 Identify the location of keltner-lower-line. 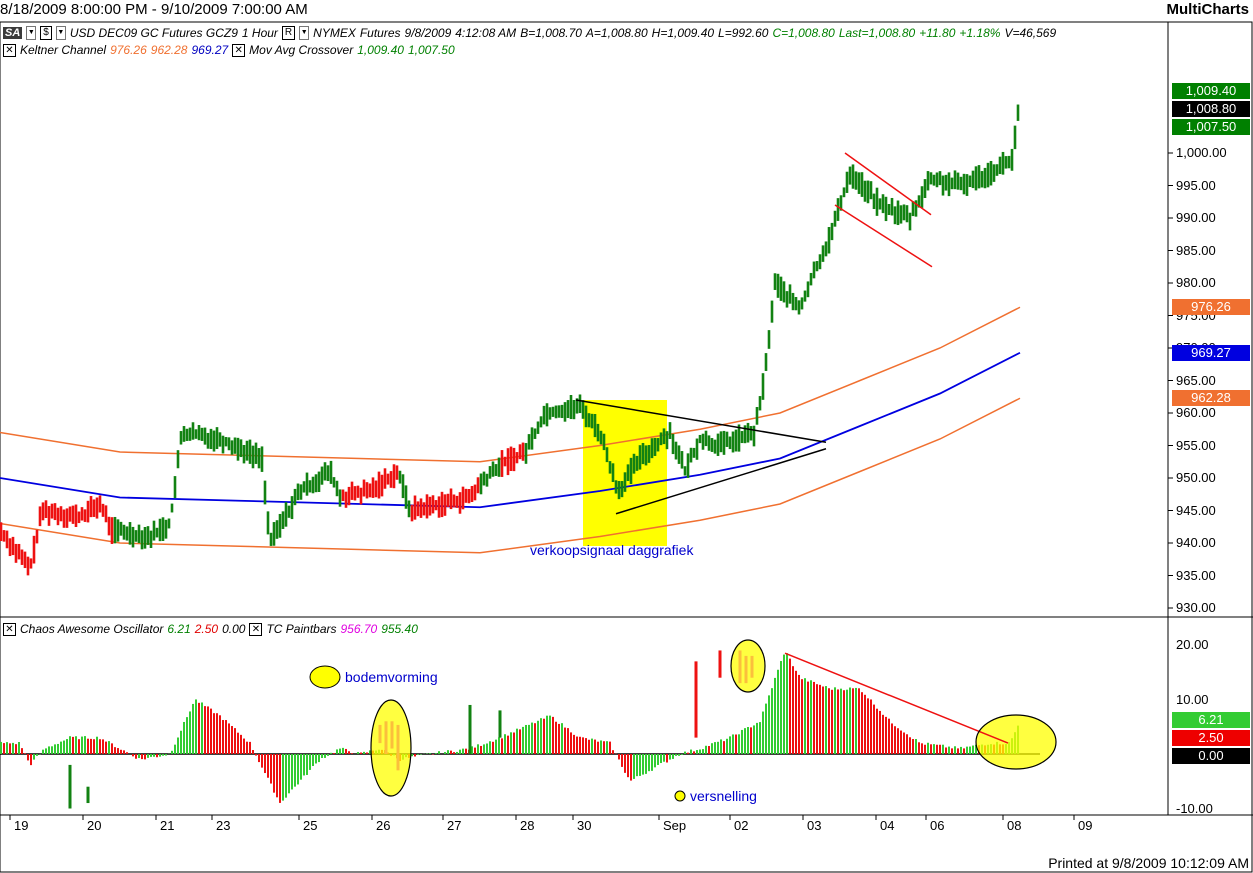
(510, 475).